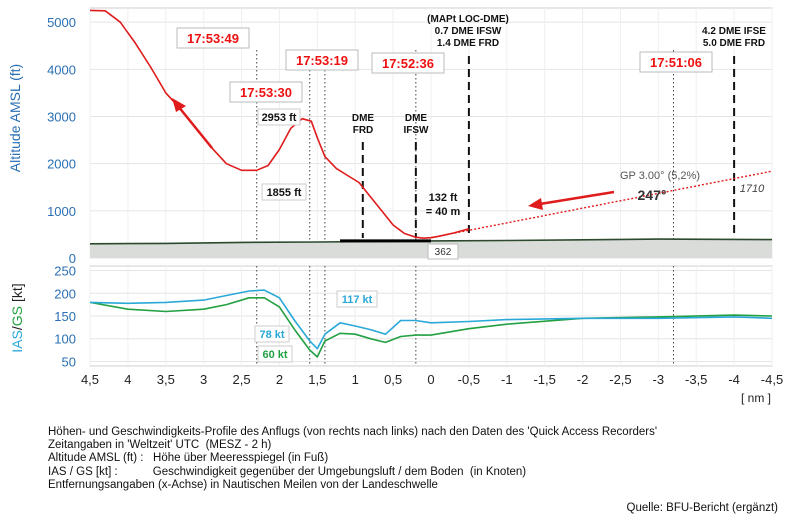 The width and height of the screenshot is (800, 530). I want to click on x-tick-label: 4,5, so click(90, 379).